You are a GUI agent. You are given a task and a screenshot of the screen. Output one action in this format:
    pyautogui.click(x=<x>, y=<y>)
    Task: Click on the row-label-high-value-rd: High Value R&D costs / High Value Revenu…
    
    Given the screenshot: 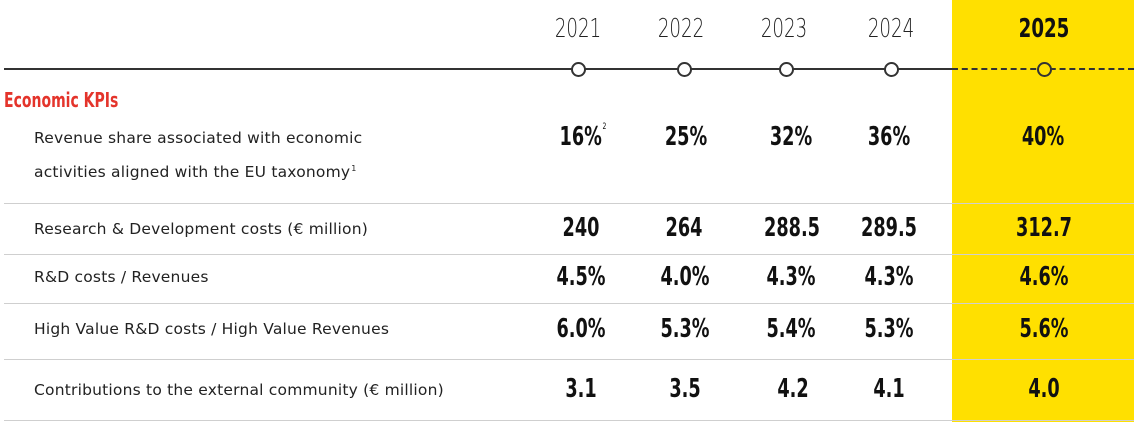 What is the action you would take?
    pyautogui.click(x=212, y=329)
    